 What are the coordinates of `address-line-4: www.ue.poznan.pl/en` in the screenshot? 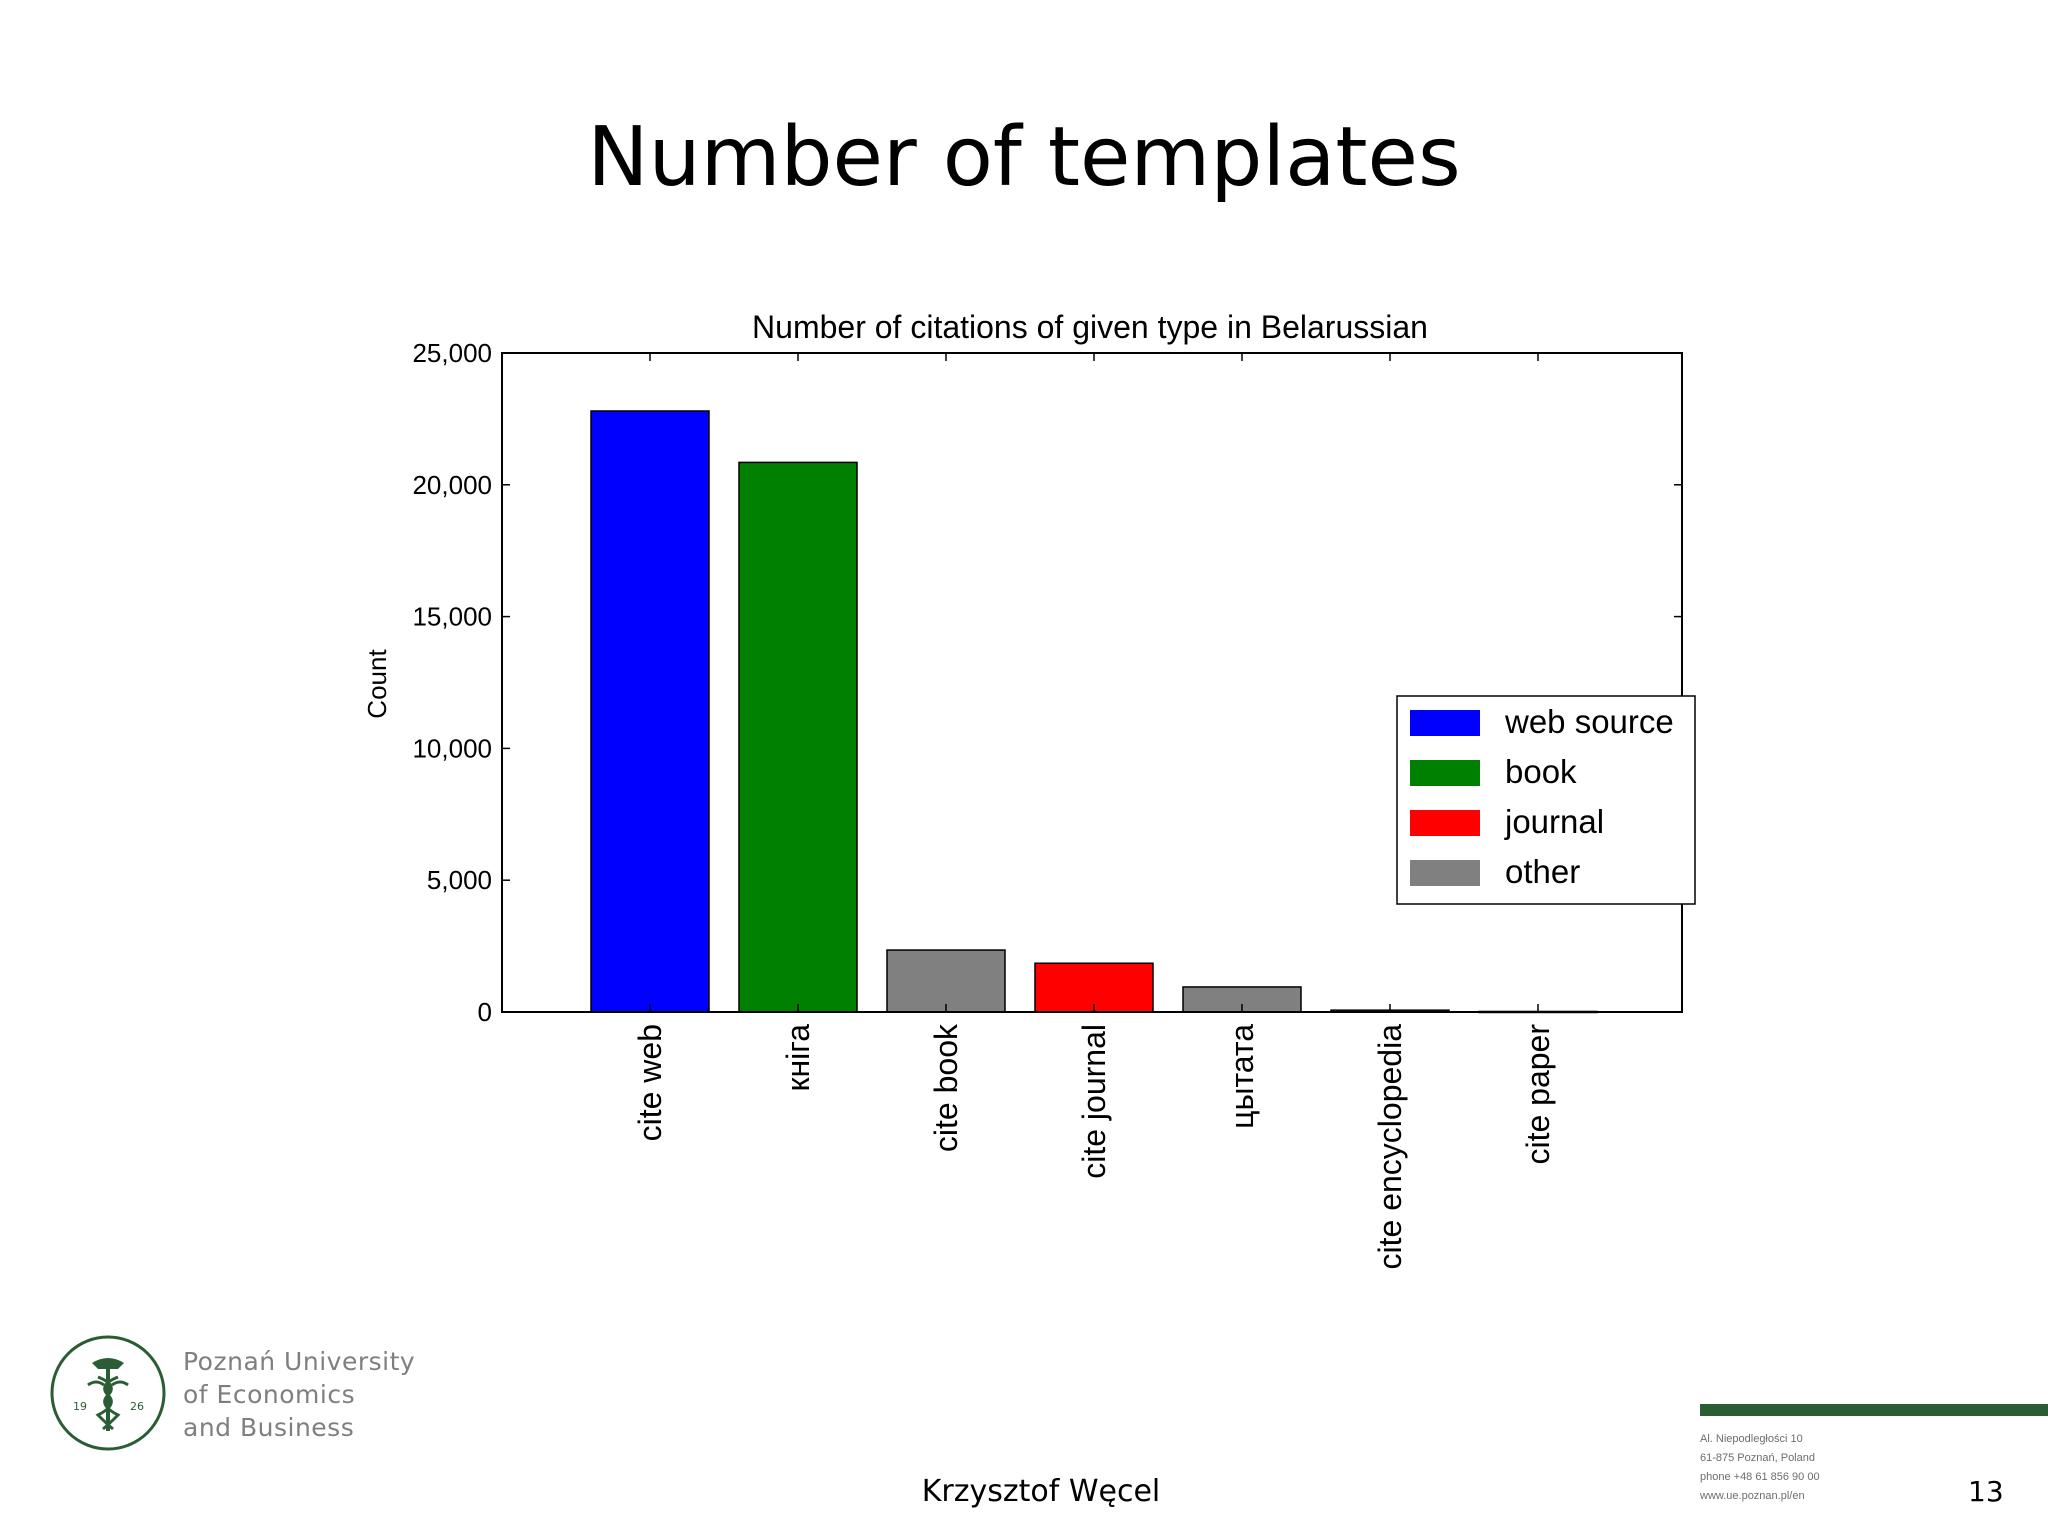 It's located at (1752, 1496).